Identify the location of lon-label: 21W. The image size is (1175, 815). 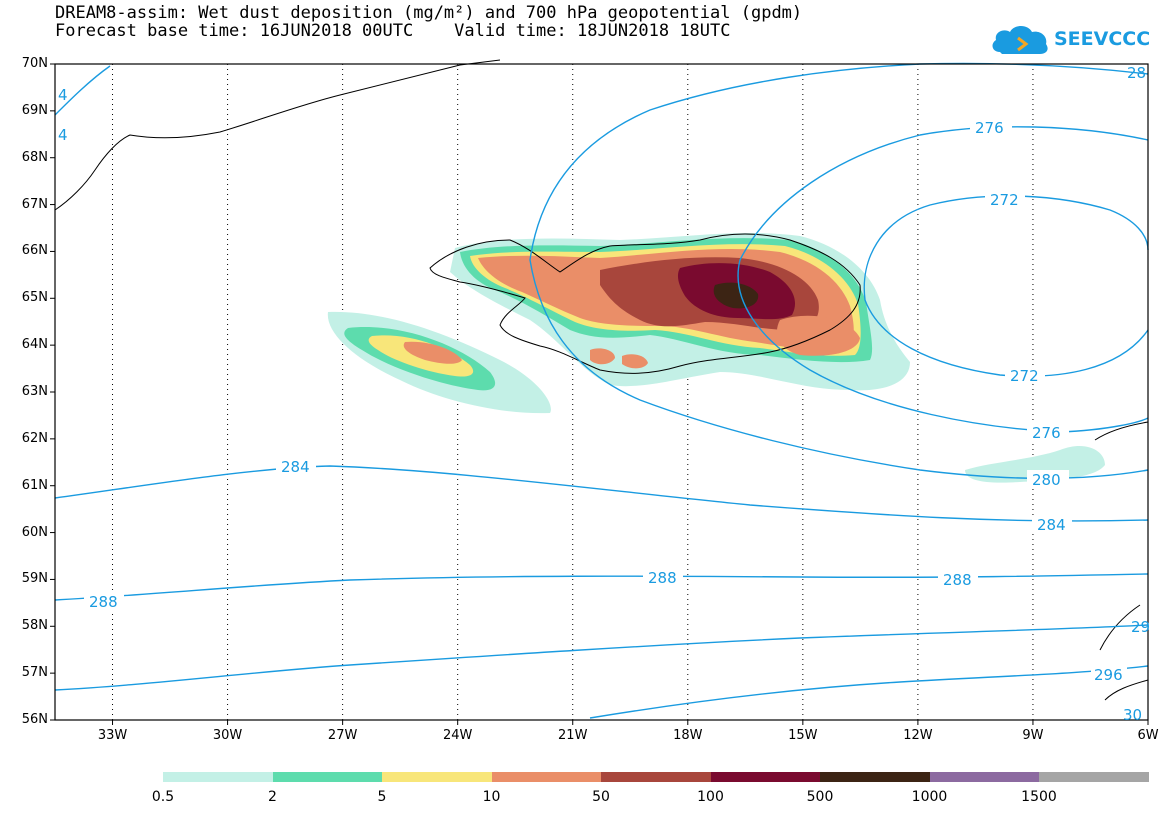
(573, 735).